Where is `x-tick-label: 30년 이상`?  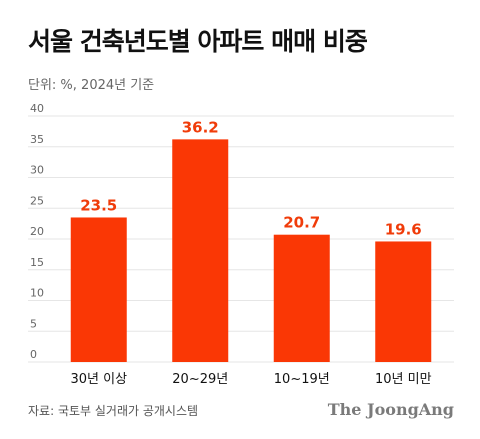
x-tick-label: 30년 이상 is located at coordinates (98, 379).